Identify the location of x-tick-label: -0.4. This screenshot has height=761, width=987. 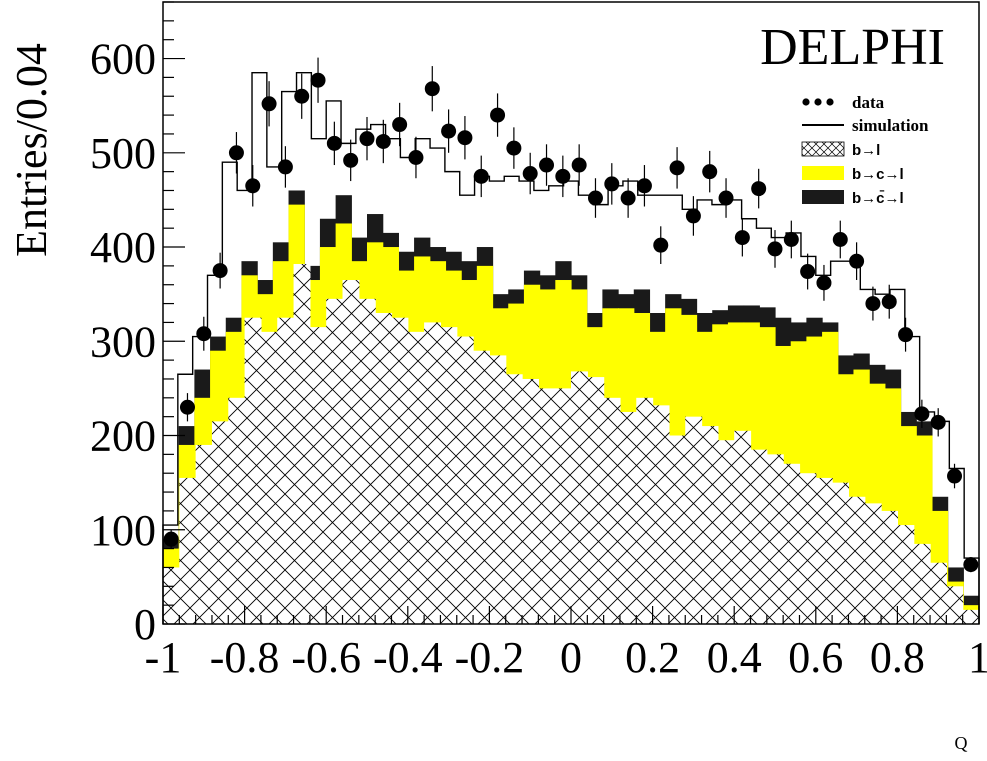
(408, 657).